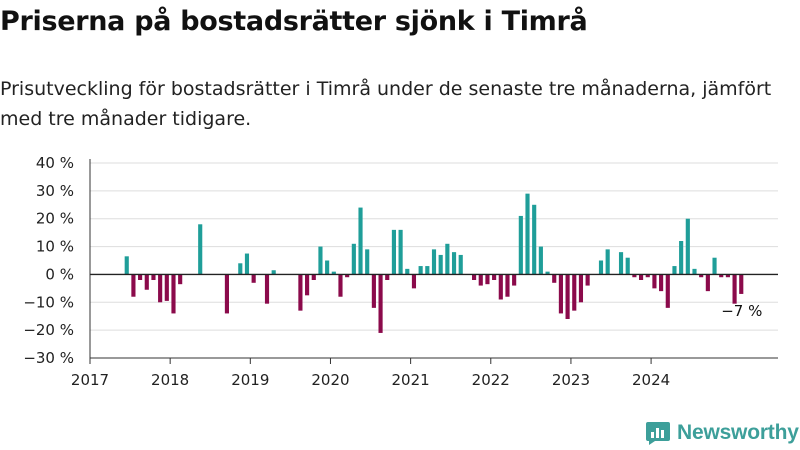  What do you see at coordinates (48, 330) in the screenshot?
I see `y-tick-label: −20 %` at bounding box center [48, 330].